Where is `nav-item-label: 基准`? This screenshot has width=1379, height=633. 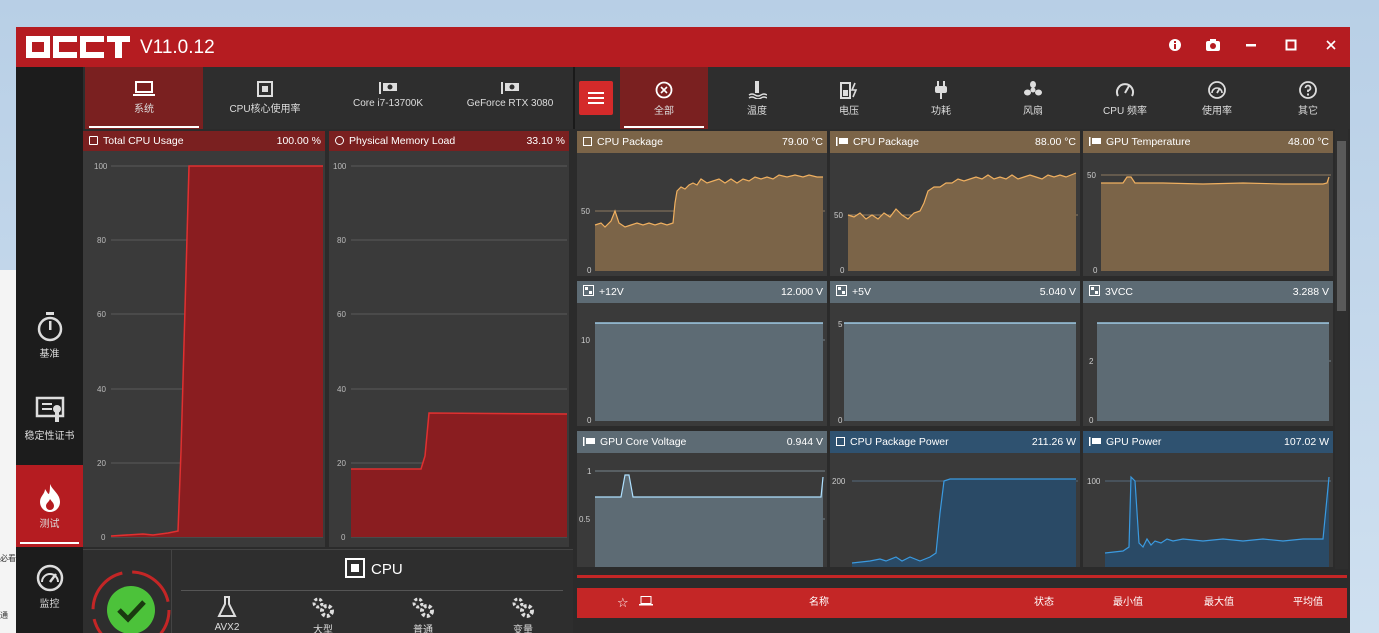
nav-item-label: 基准 is located at coordinates (49, 354).